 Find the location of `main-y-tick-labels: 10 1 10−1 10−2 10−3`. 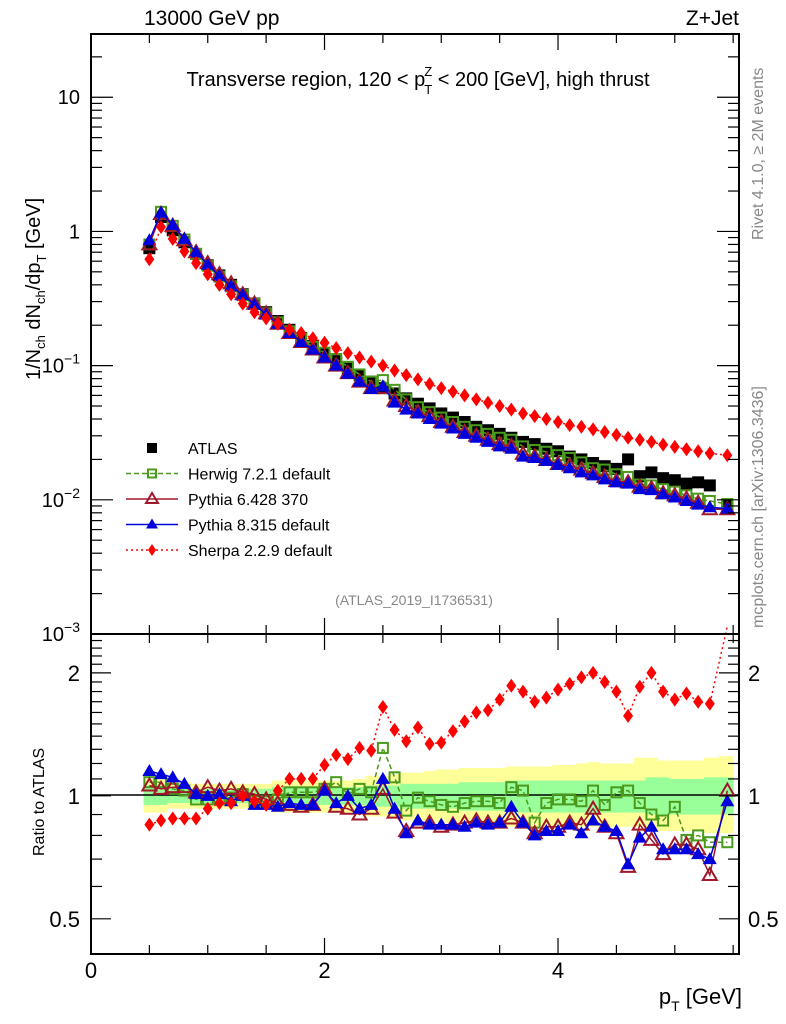

main-y-tick-labels: 10 1 10−1 10−2 10−3 is located at coordinates (61, 366).